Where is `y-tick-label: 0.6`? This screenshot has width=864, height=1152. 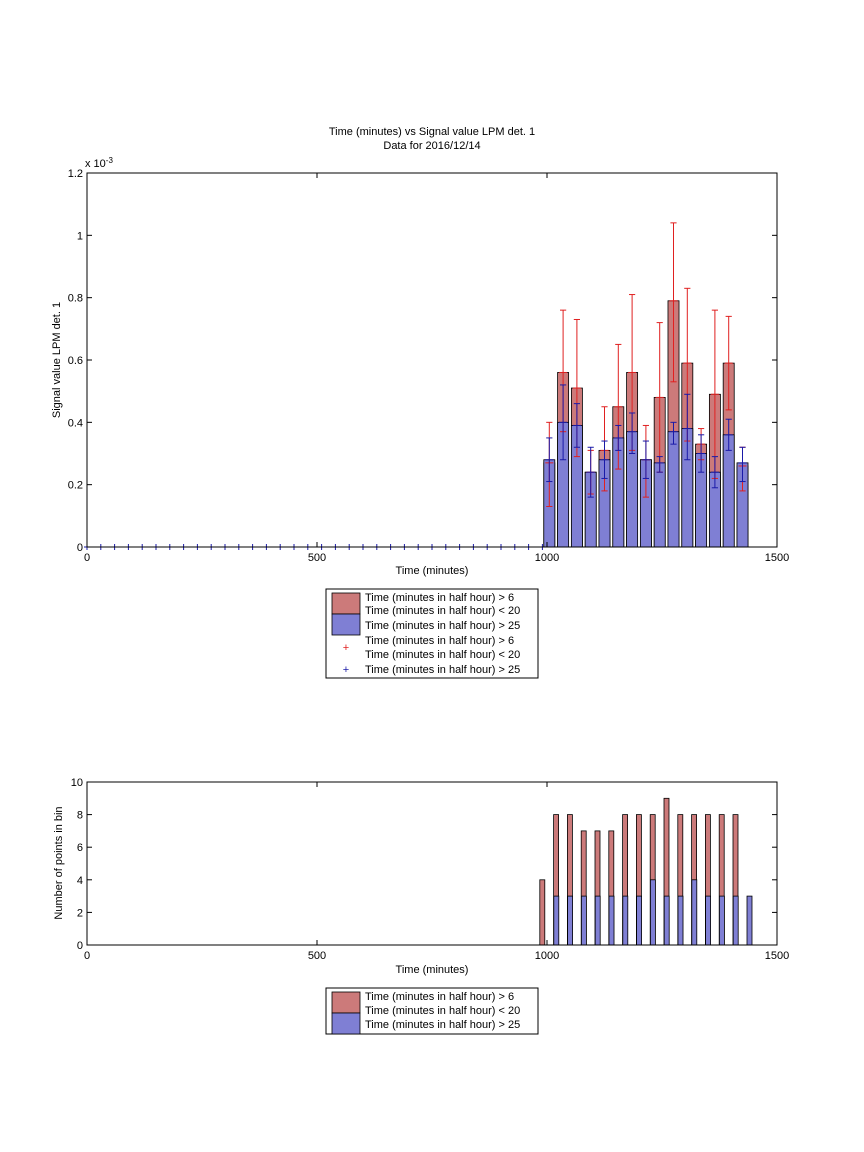 y-tick-label: 0.6 is located at coordinates (75, 361).